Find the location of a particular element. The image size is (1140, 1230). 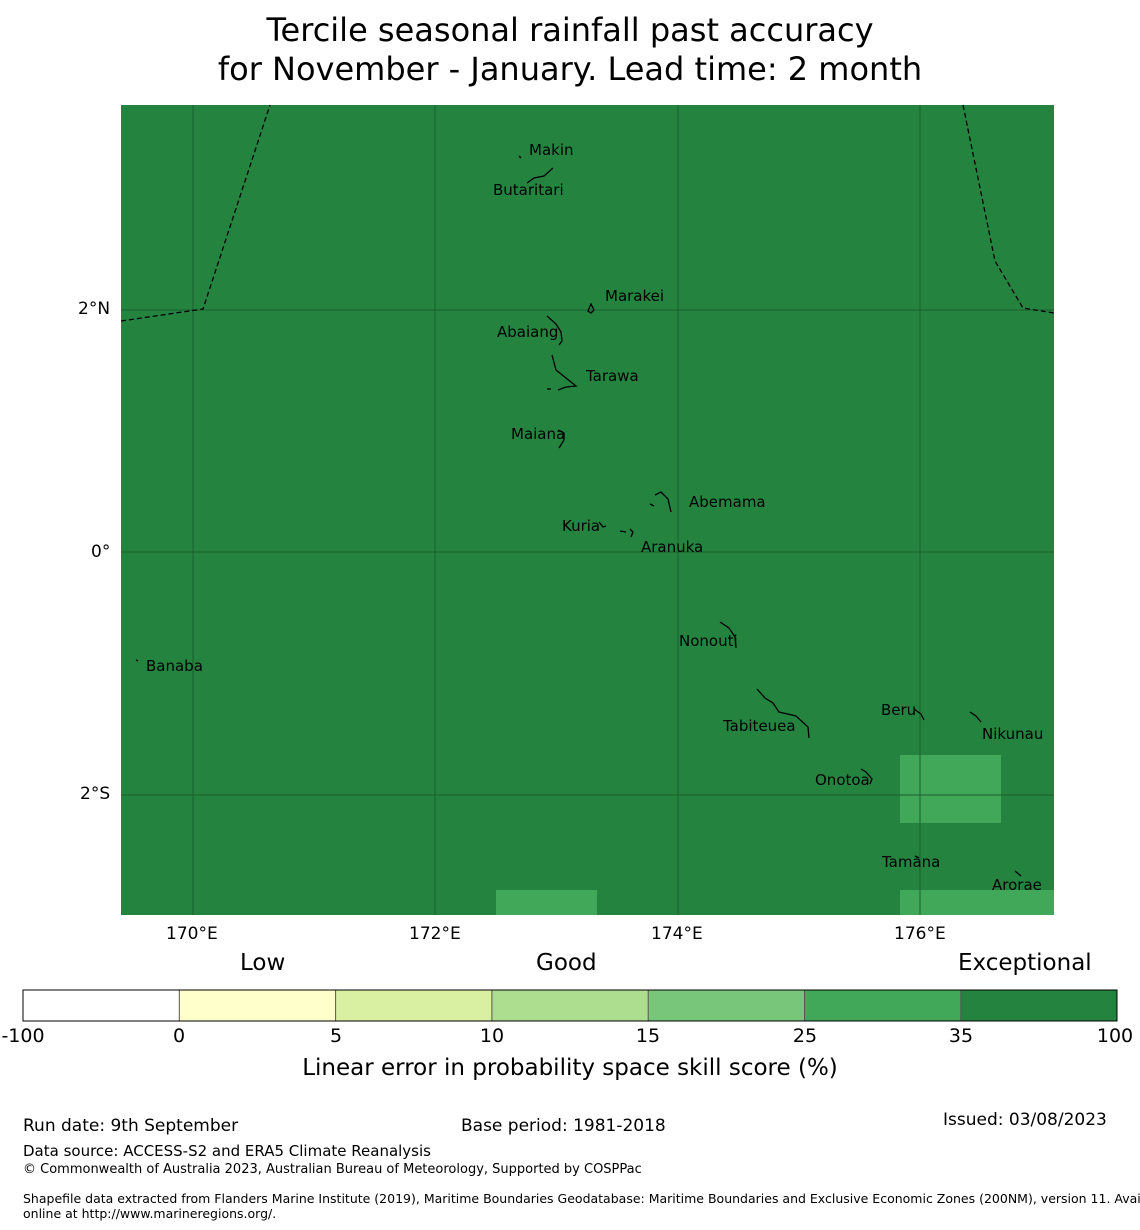

colorbar-category-label: Good is located at coordinates (566, 963).